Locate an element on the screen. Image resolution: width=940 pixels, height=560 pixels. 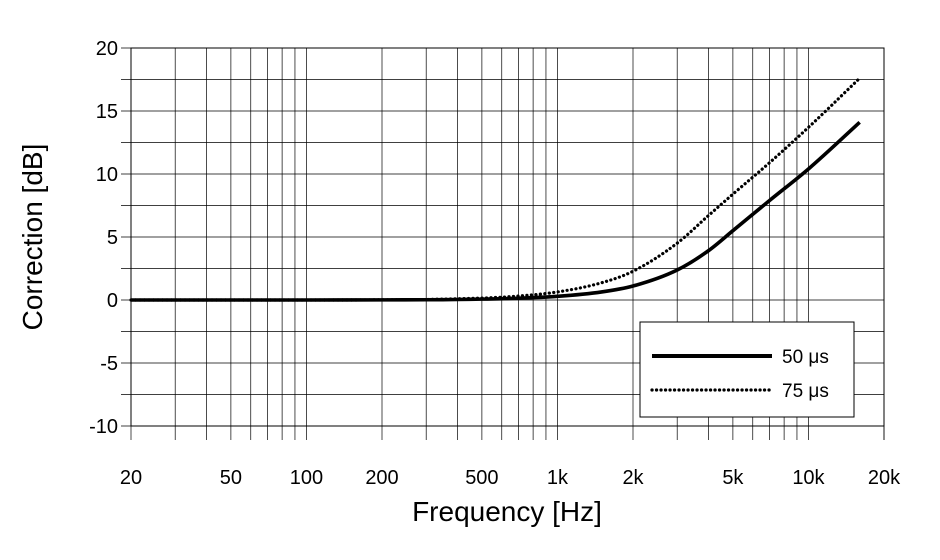
legend-label-75us: 75 μs is located at coordinates (805, 391).